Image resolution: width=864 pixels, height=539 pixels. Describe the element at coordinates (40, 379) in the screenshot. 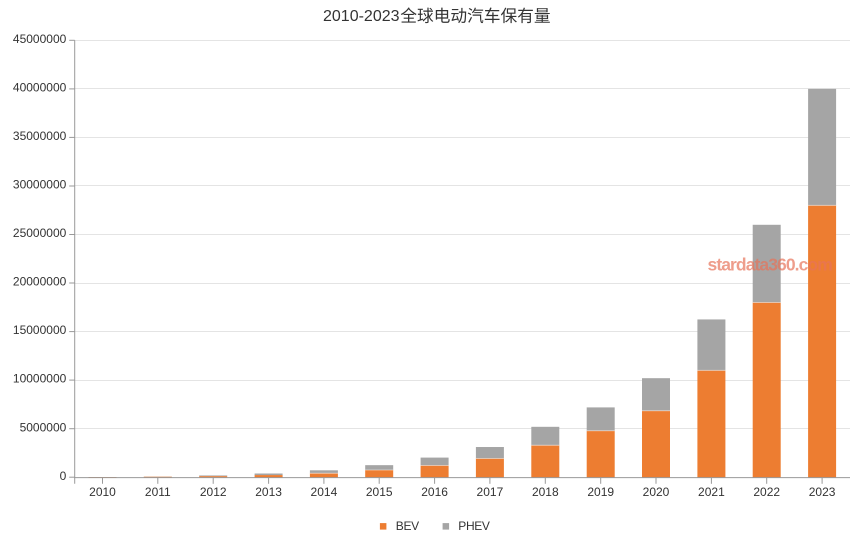

I see `svg-text: 10000000` at that location.